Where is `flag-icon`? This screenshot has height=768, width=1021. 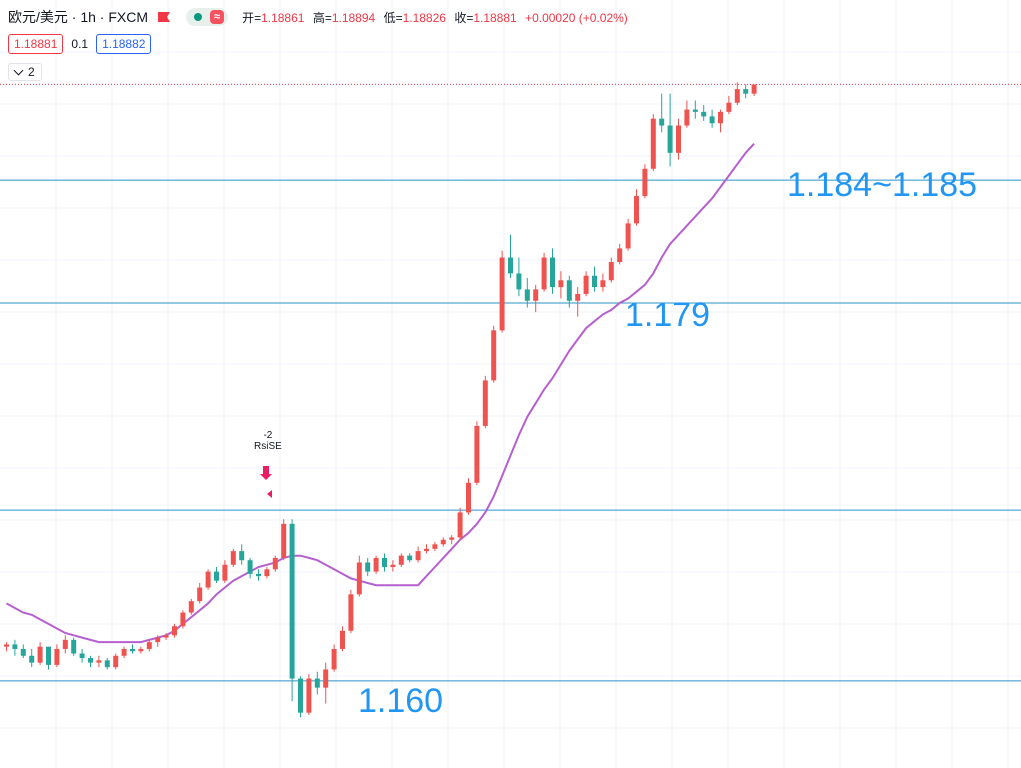 flag-icon is located at coordinates (164, 17).